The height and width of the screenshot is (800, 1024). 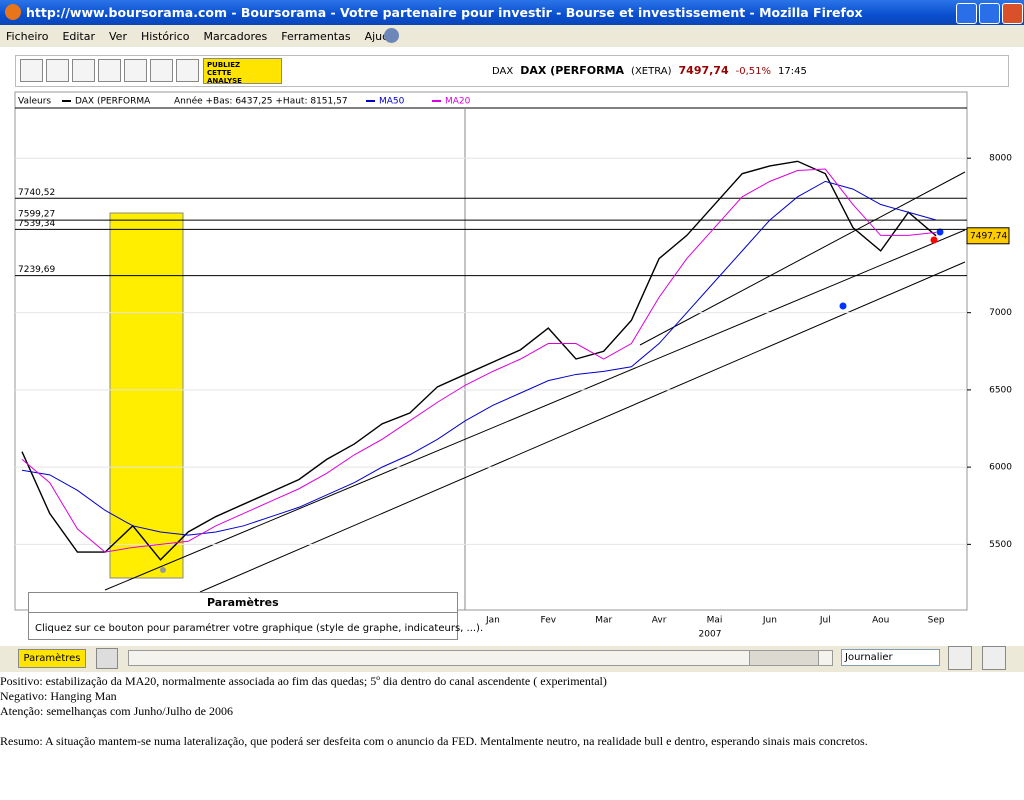 I want to click on publish-label: PUBLIEZ, so click(x=224, y=65).